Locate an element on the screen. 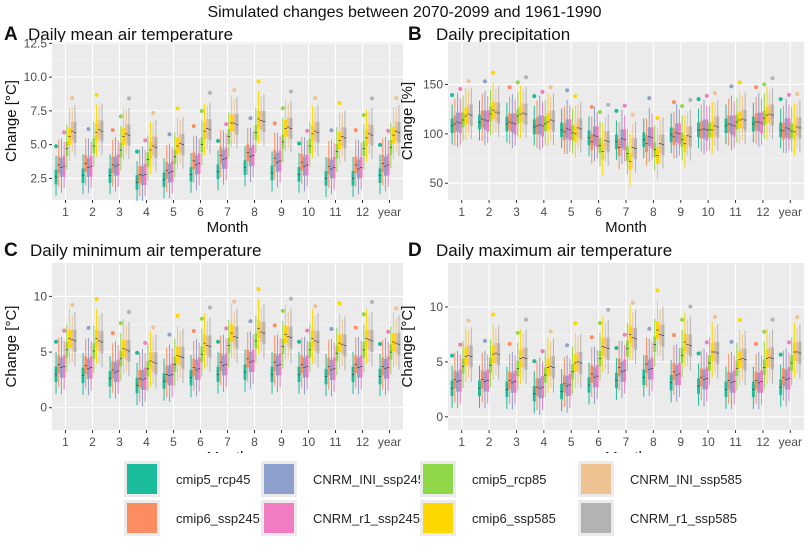 Image resolution: width=809 pixels, height=548 pixels. x-tick-label: 1 is located at coordinates (65, 442).